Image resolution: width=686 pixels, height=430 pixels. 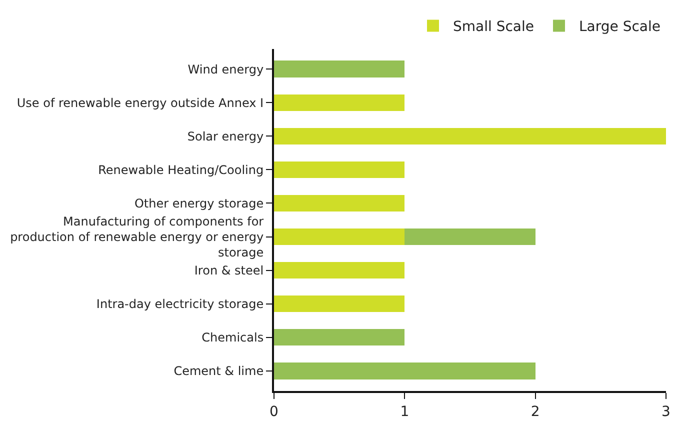 I want to click on x-tick-label: 0, so click(x=274, y=412).